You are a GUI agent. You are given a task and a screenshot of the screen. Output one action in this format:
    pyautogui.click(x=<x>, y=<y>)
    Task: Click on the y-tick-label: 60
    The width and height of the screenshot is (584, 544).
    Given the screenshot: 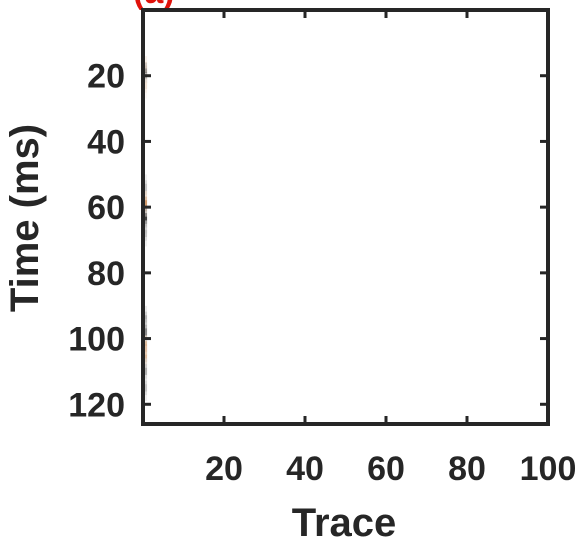 What is the action you would take?
    pyautogui.click(x=106, y=208)
    